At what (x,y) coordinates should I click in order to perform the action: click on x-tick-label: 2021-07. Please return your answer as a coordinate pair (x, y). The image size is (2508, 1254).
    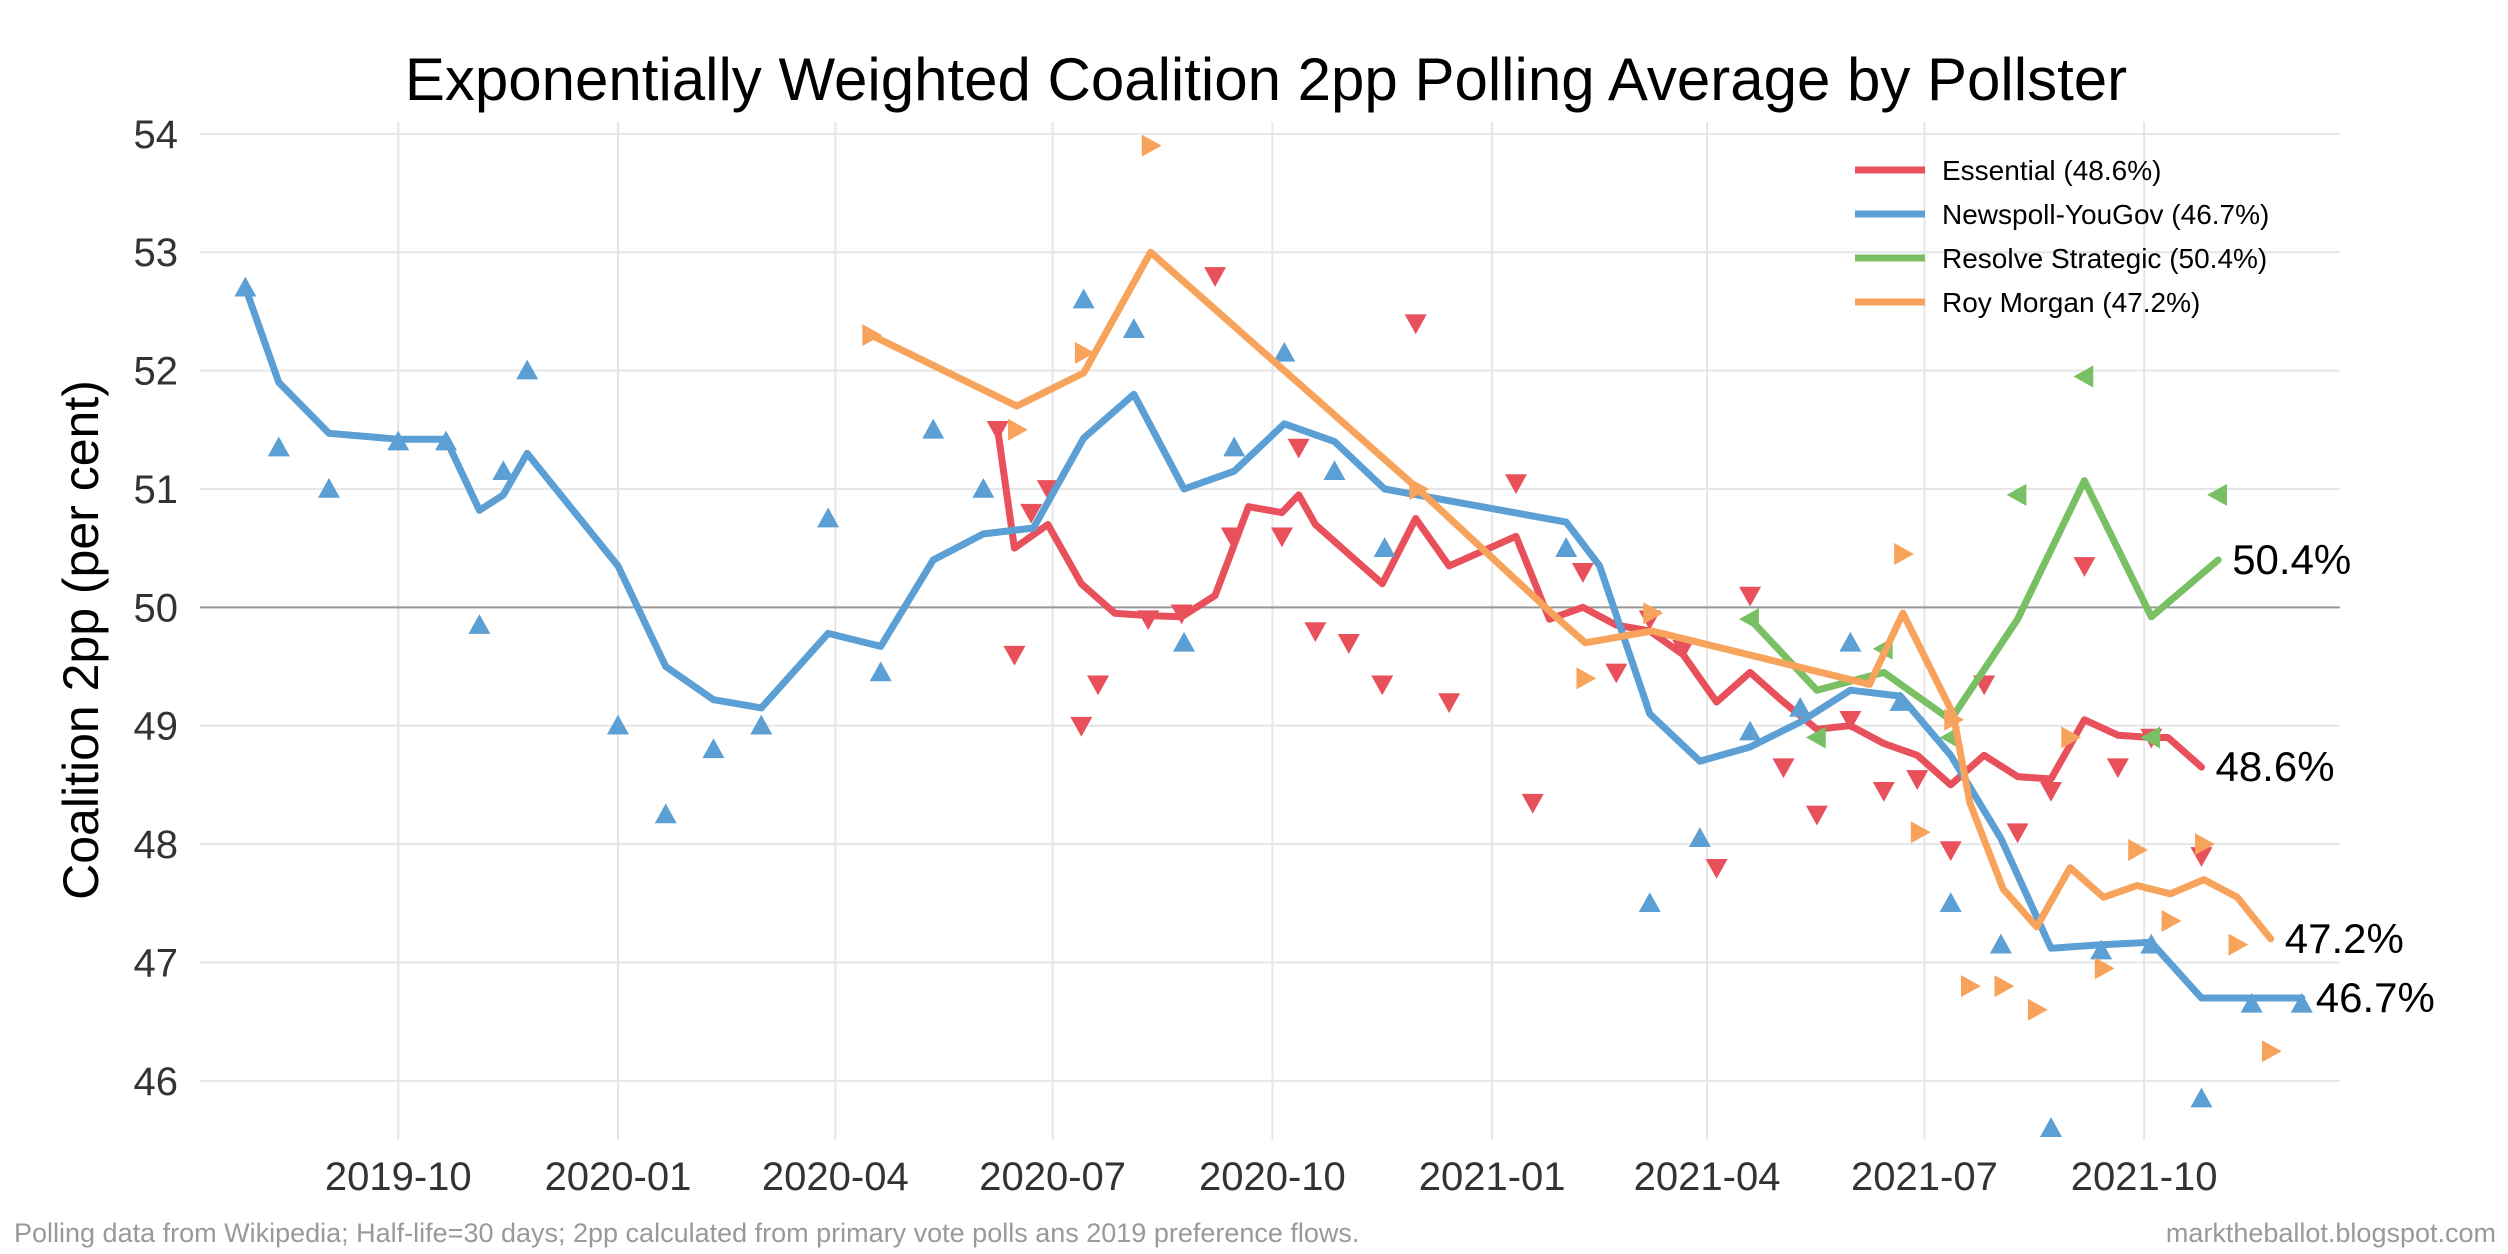
    Looking at the image, I should click on (1924, 1177).